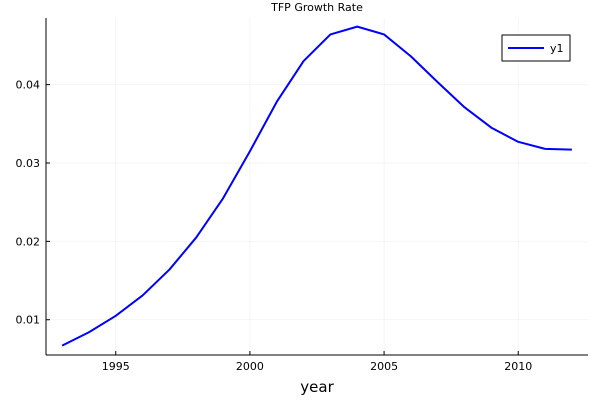 Image resolution: width=600 pixels, height=400 pixels. Describe the element at coordinates (116, 366) in the screenshot. I see `x-tick-label: 1995` at that location.